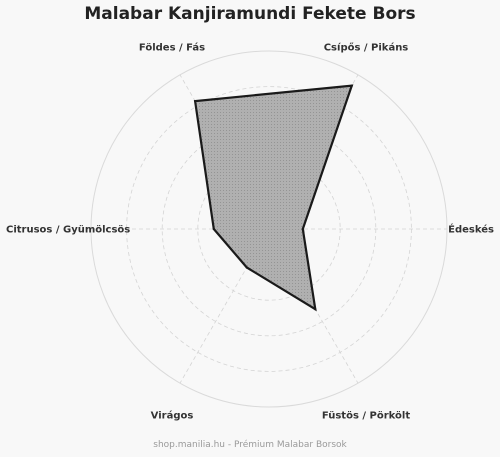 This screenshot has height=457, width=500. What do you see at coordinates (250, 445) in the screenshot?
I see `footer-credit: shop.manilia.hu - Prémium Malabar Borsok` at bounding box center [250, 445].